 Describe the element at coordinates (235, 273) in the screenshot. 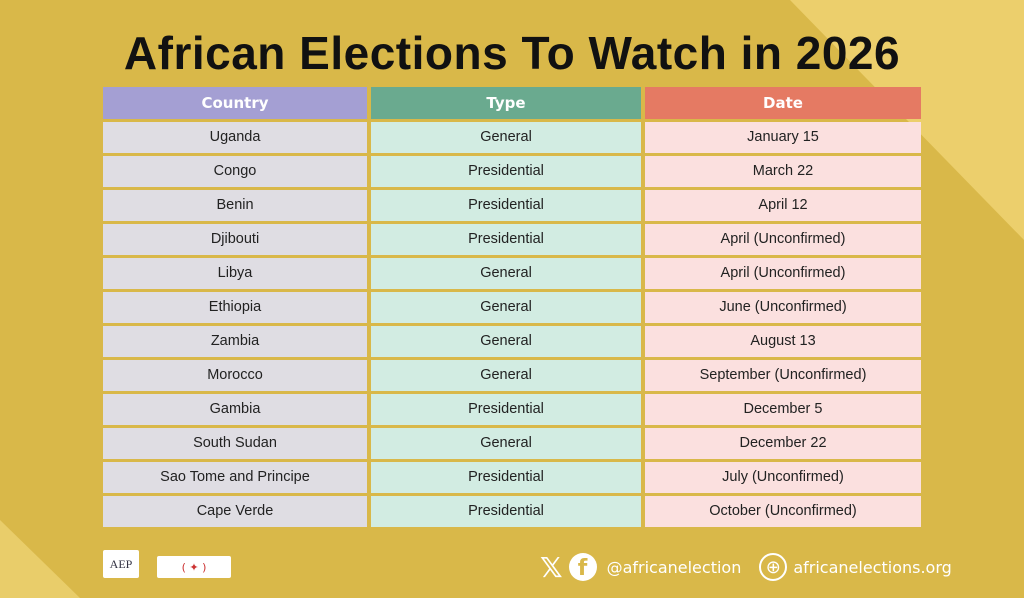

I see `cell-country: Libya` at that location.